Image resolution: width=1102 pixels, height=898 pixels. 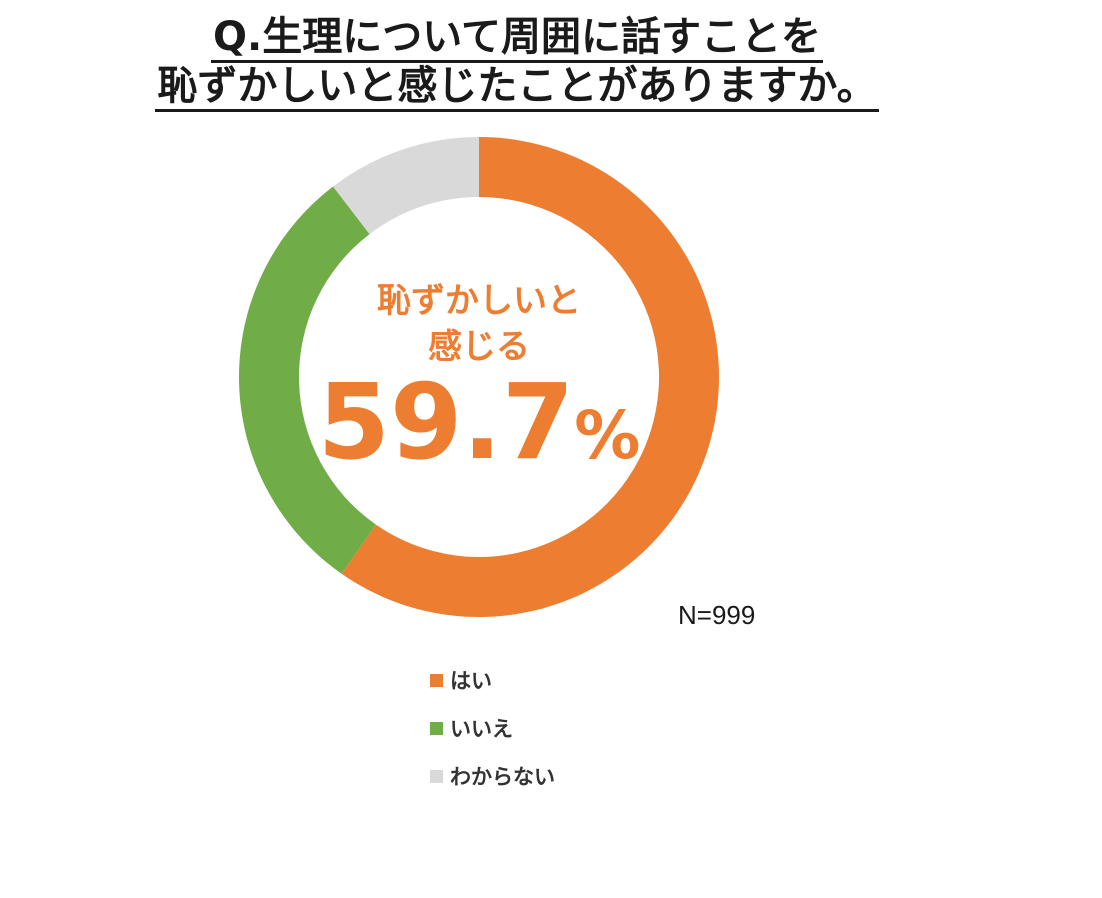 What do you see at coordinates (446, 422) in the screenshot?
I see `center-percentage-value: 59.7` at bounding box center [446, 422].